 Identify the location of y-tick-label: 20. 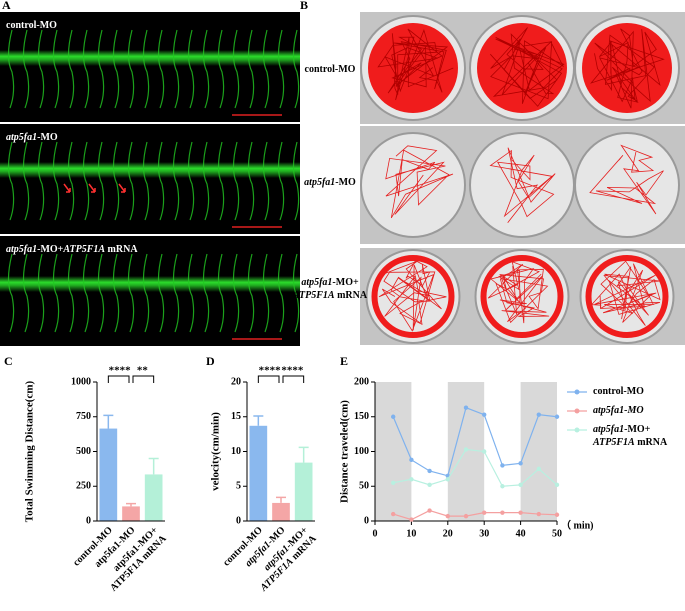
(236, 381).